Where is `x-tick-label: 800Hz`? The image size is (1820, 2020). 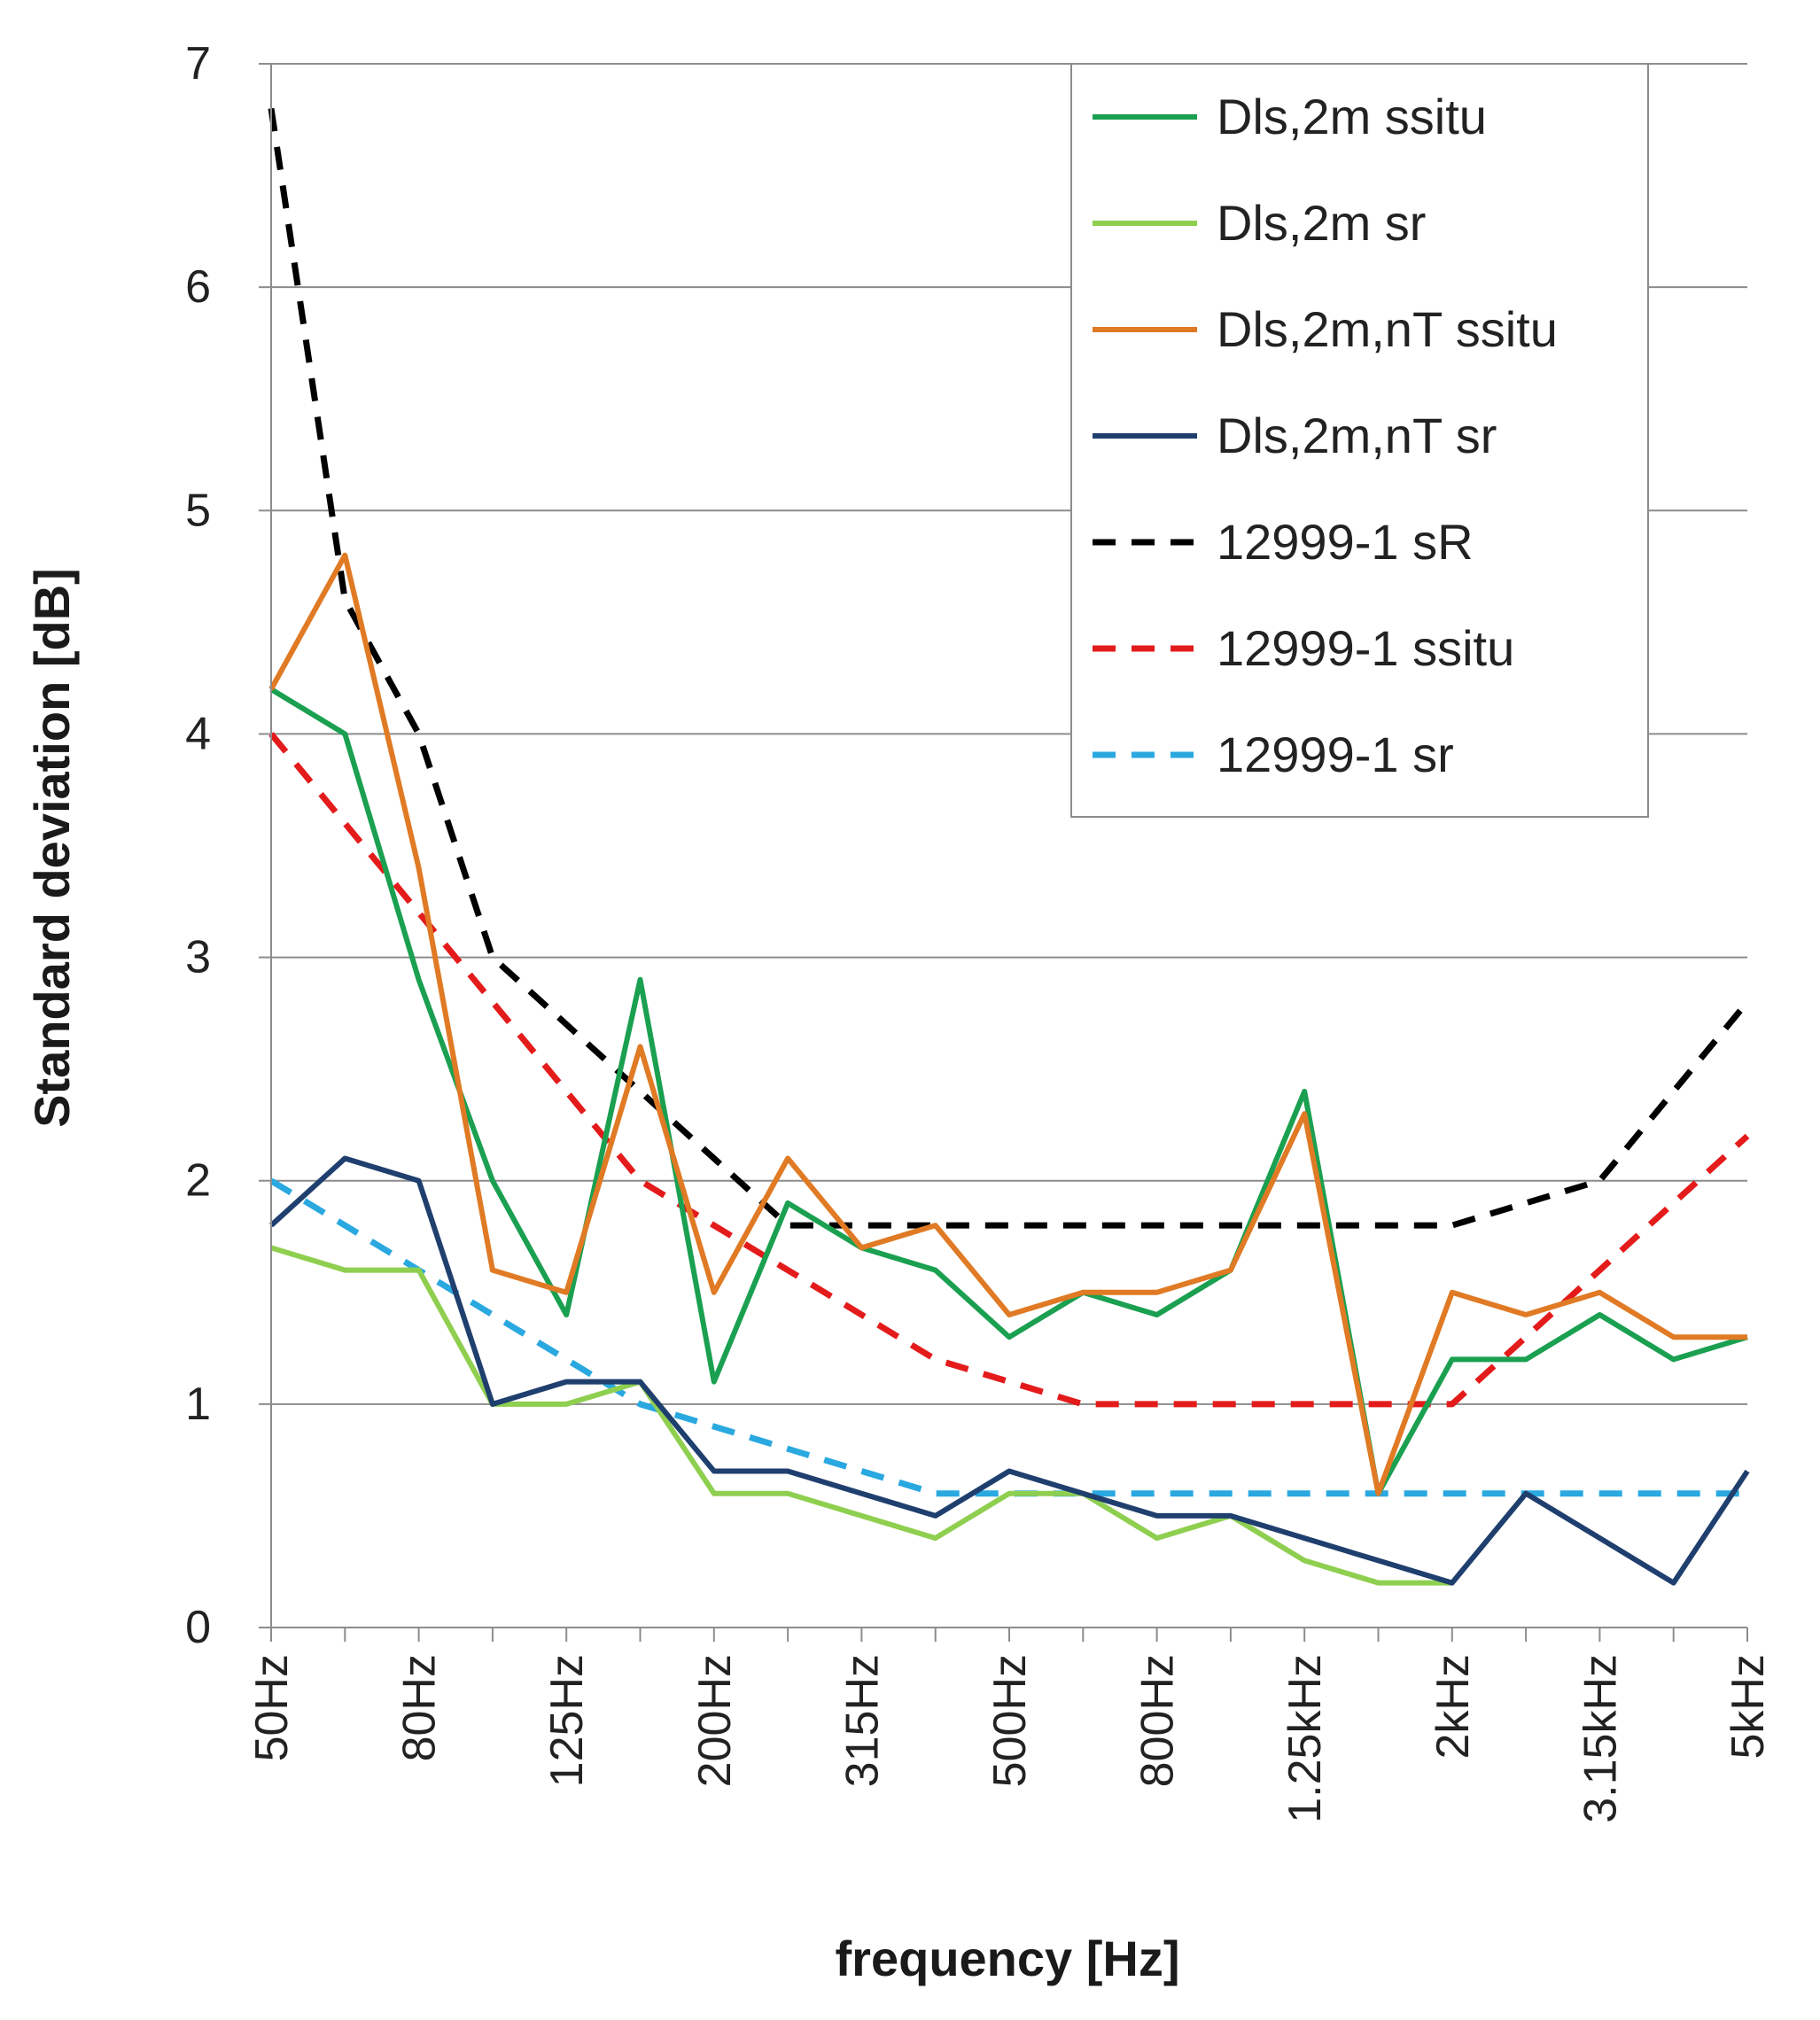
x-tick-label: 800Hz is located at coordinates (1158, 1720).